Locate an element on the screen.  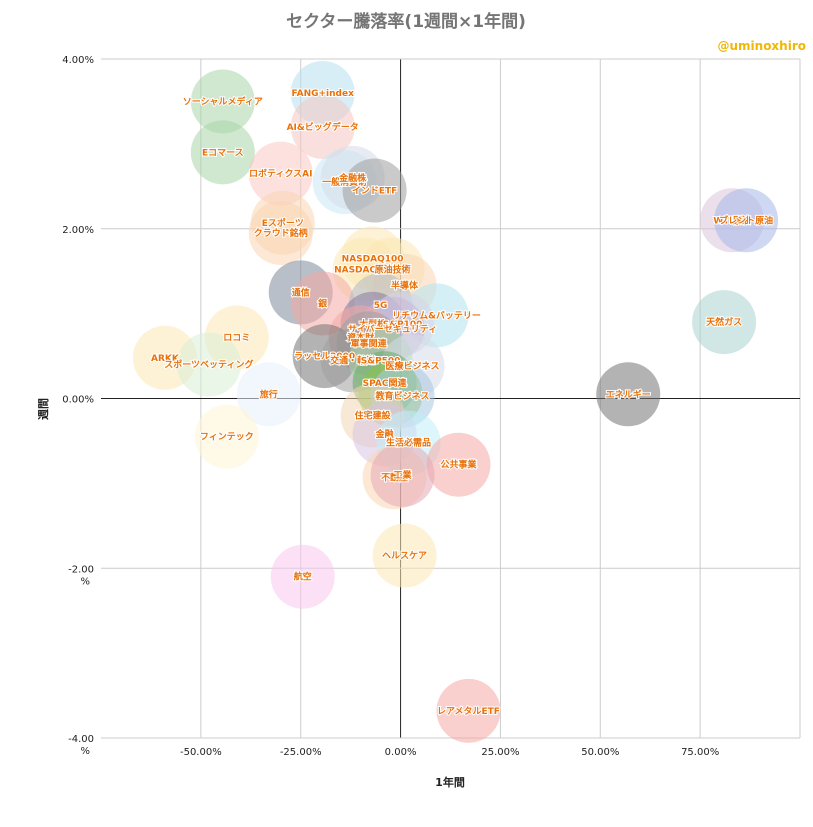
data-point-label: クラウド銘柄 is located at coordinates (281, 233).